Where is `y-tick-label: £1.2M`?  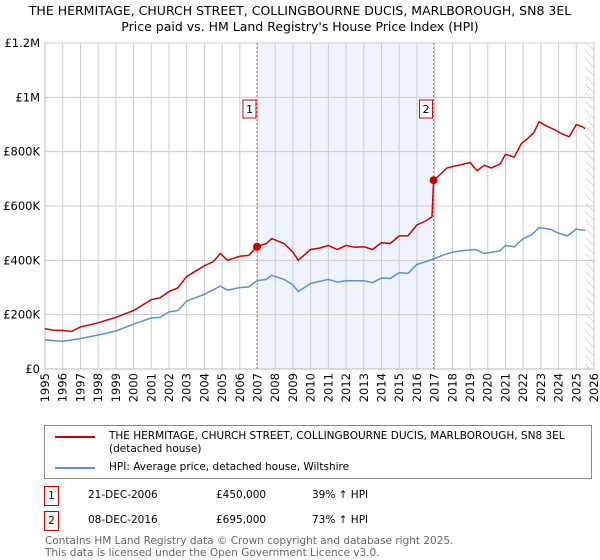
y-tick-label: £1.2M is located at coordinates (22, 43).